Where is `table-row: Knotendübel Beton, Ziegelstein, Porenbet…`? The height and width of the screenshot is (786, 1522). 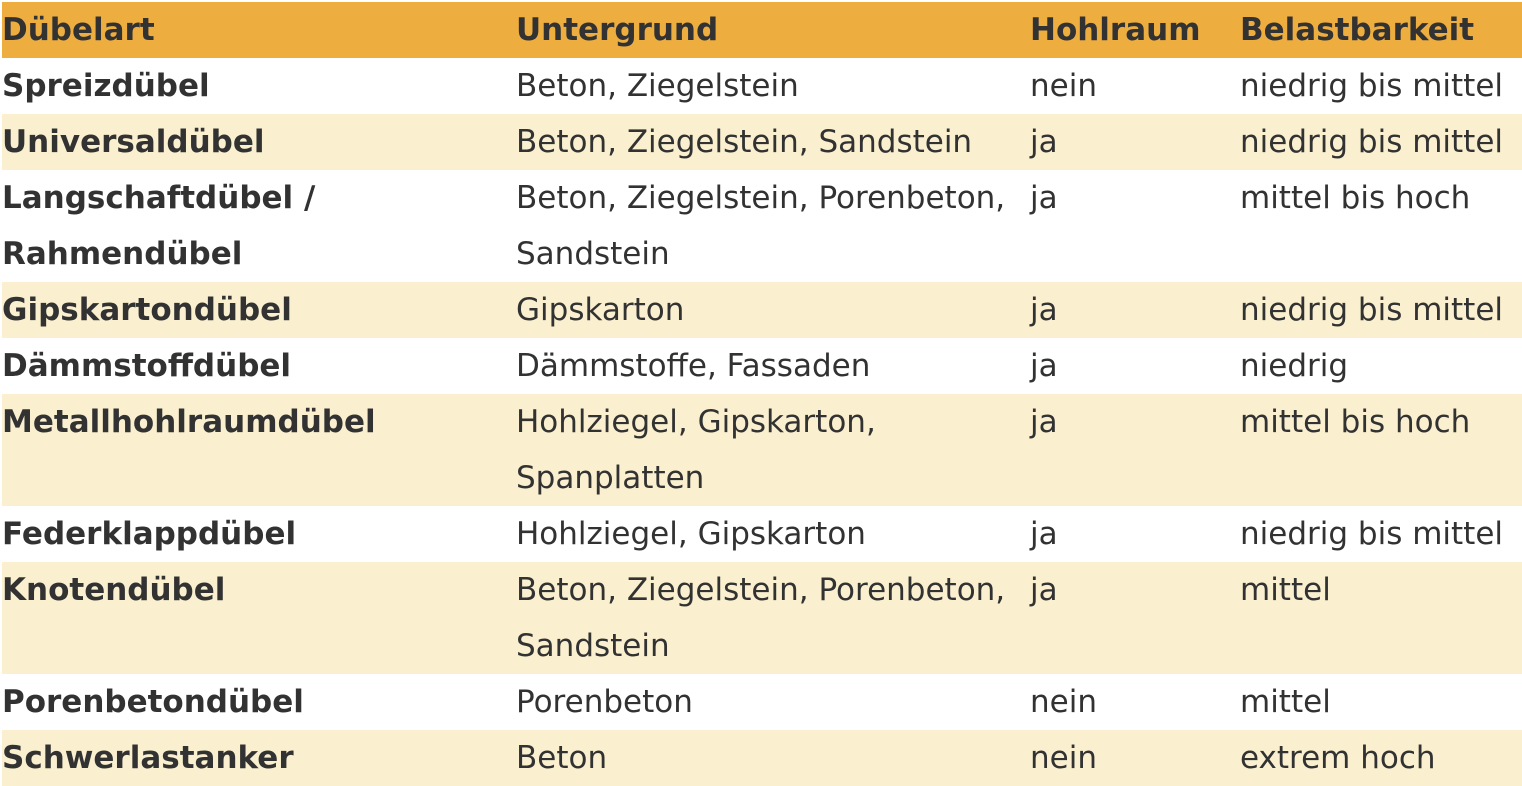 table-row: Knotendübel Beton, Ziegelstein, Porenbet… is located at coordinates (762, 618).